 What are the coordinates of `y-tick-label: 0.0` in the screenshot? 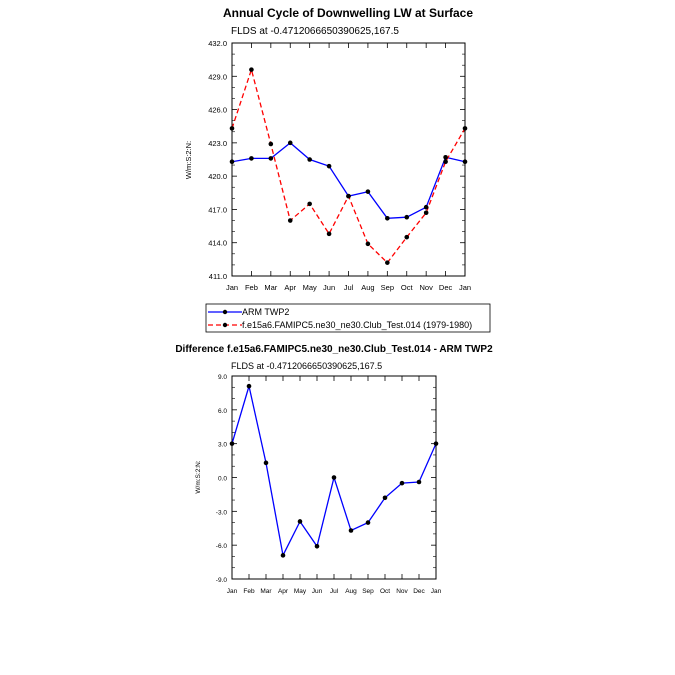 It's located at (222, 479).